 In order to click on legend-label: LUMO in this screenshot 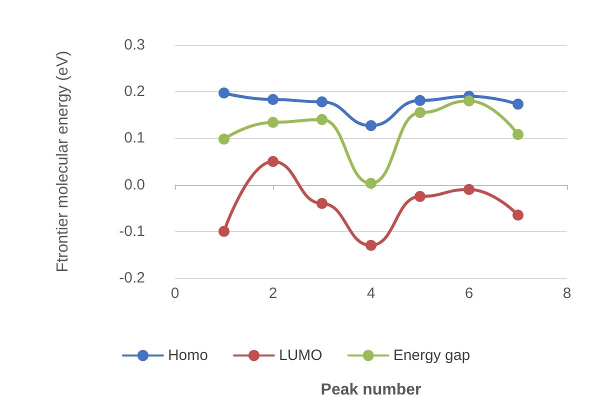, I will do `click(300, 355)`.